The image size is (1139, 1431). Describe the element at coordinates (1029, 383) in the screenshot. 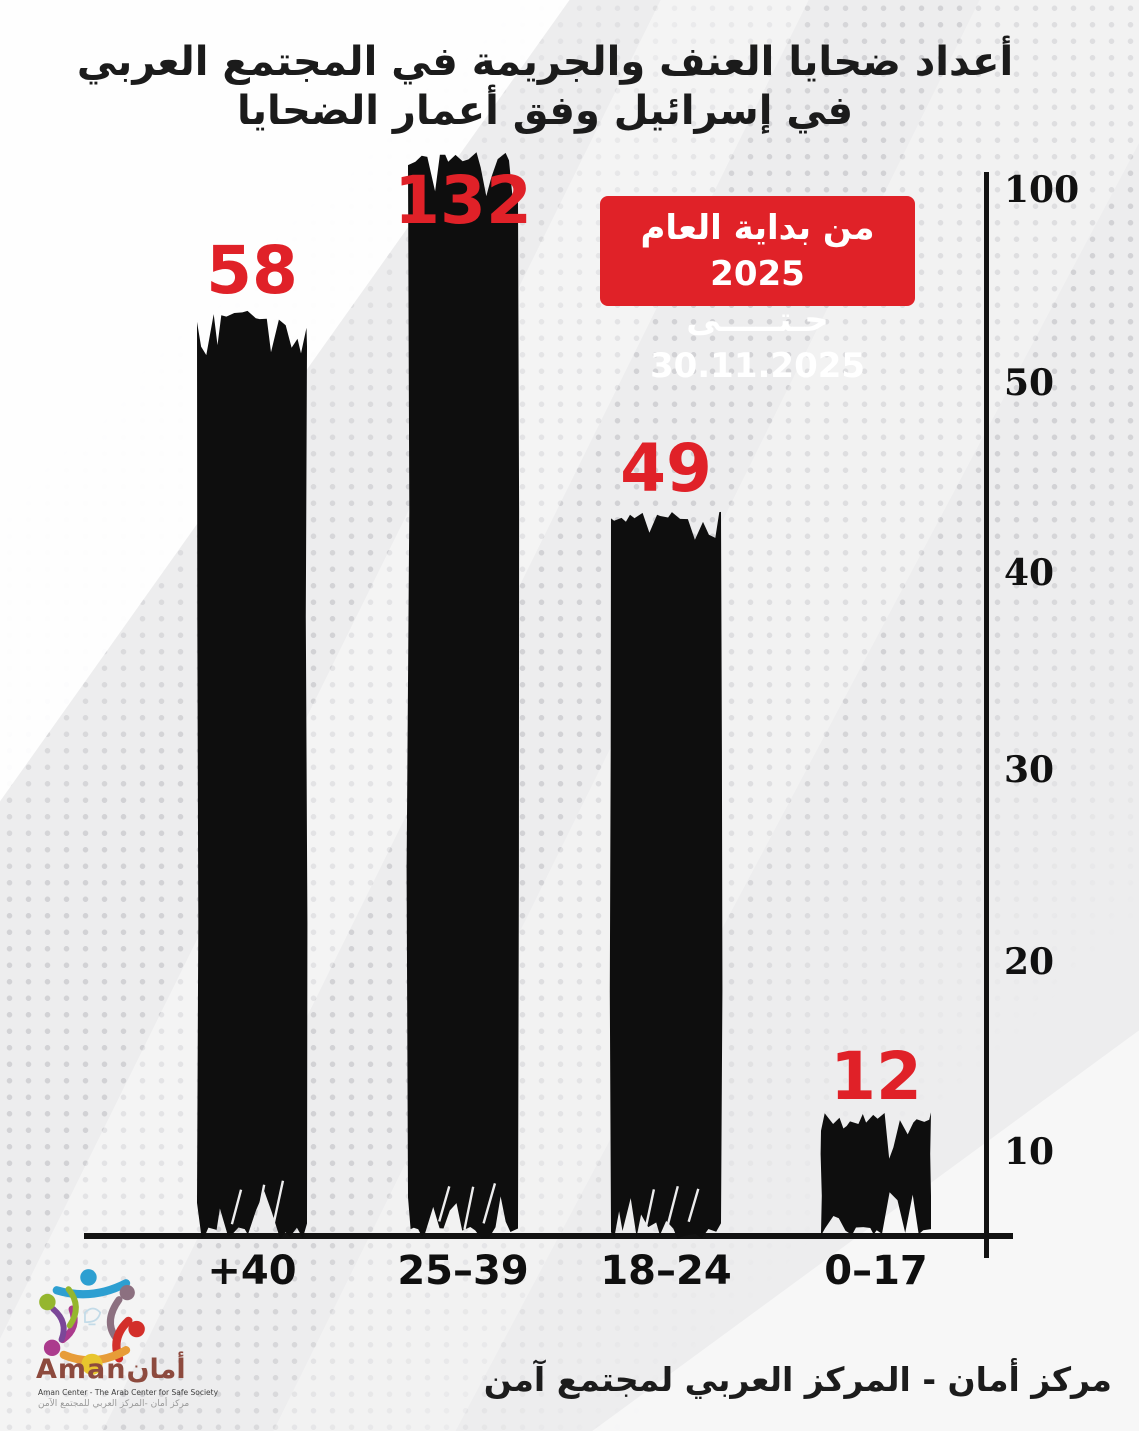

I see `y-tick-label: 50` at that location.